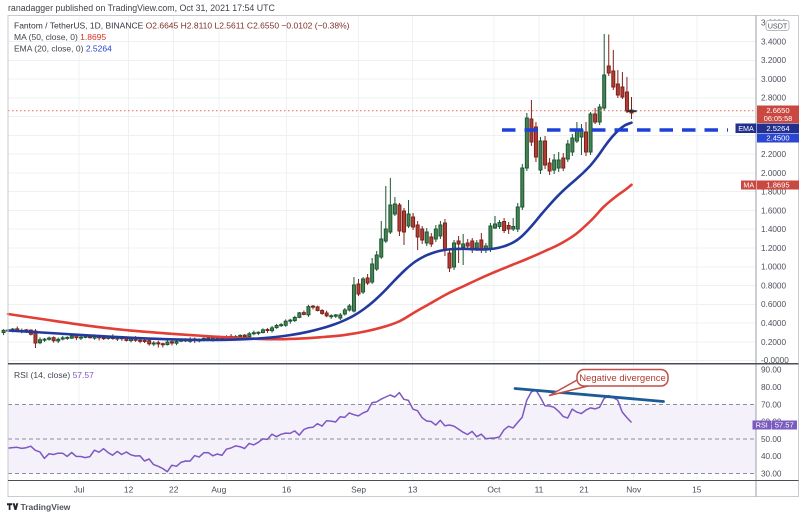 The image size is (800, 518). What do you see at coordinates (771, 456) in the screenshot?
I see `svg-text: 40.00` at bounding box center [771, 456].